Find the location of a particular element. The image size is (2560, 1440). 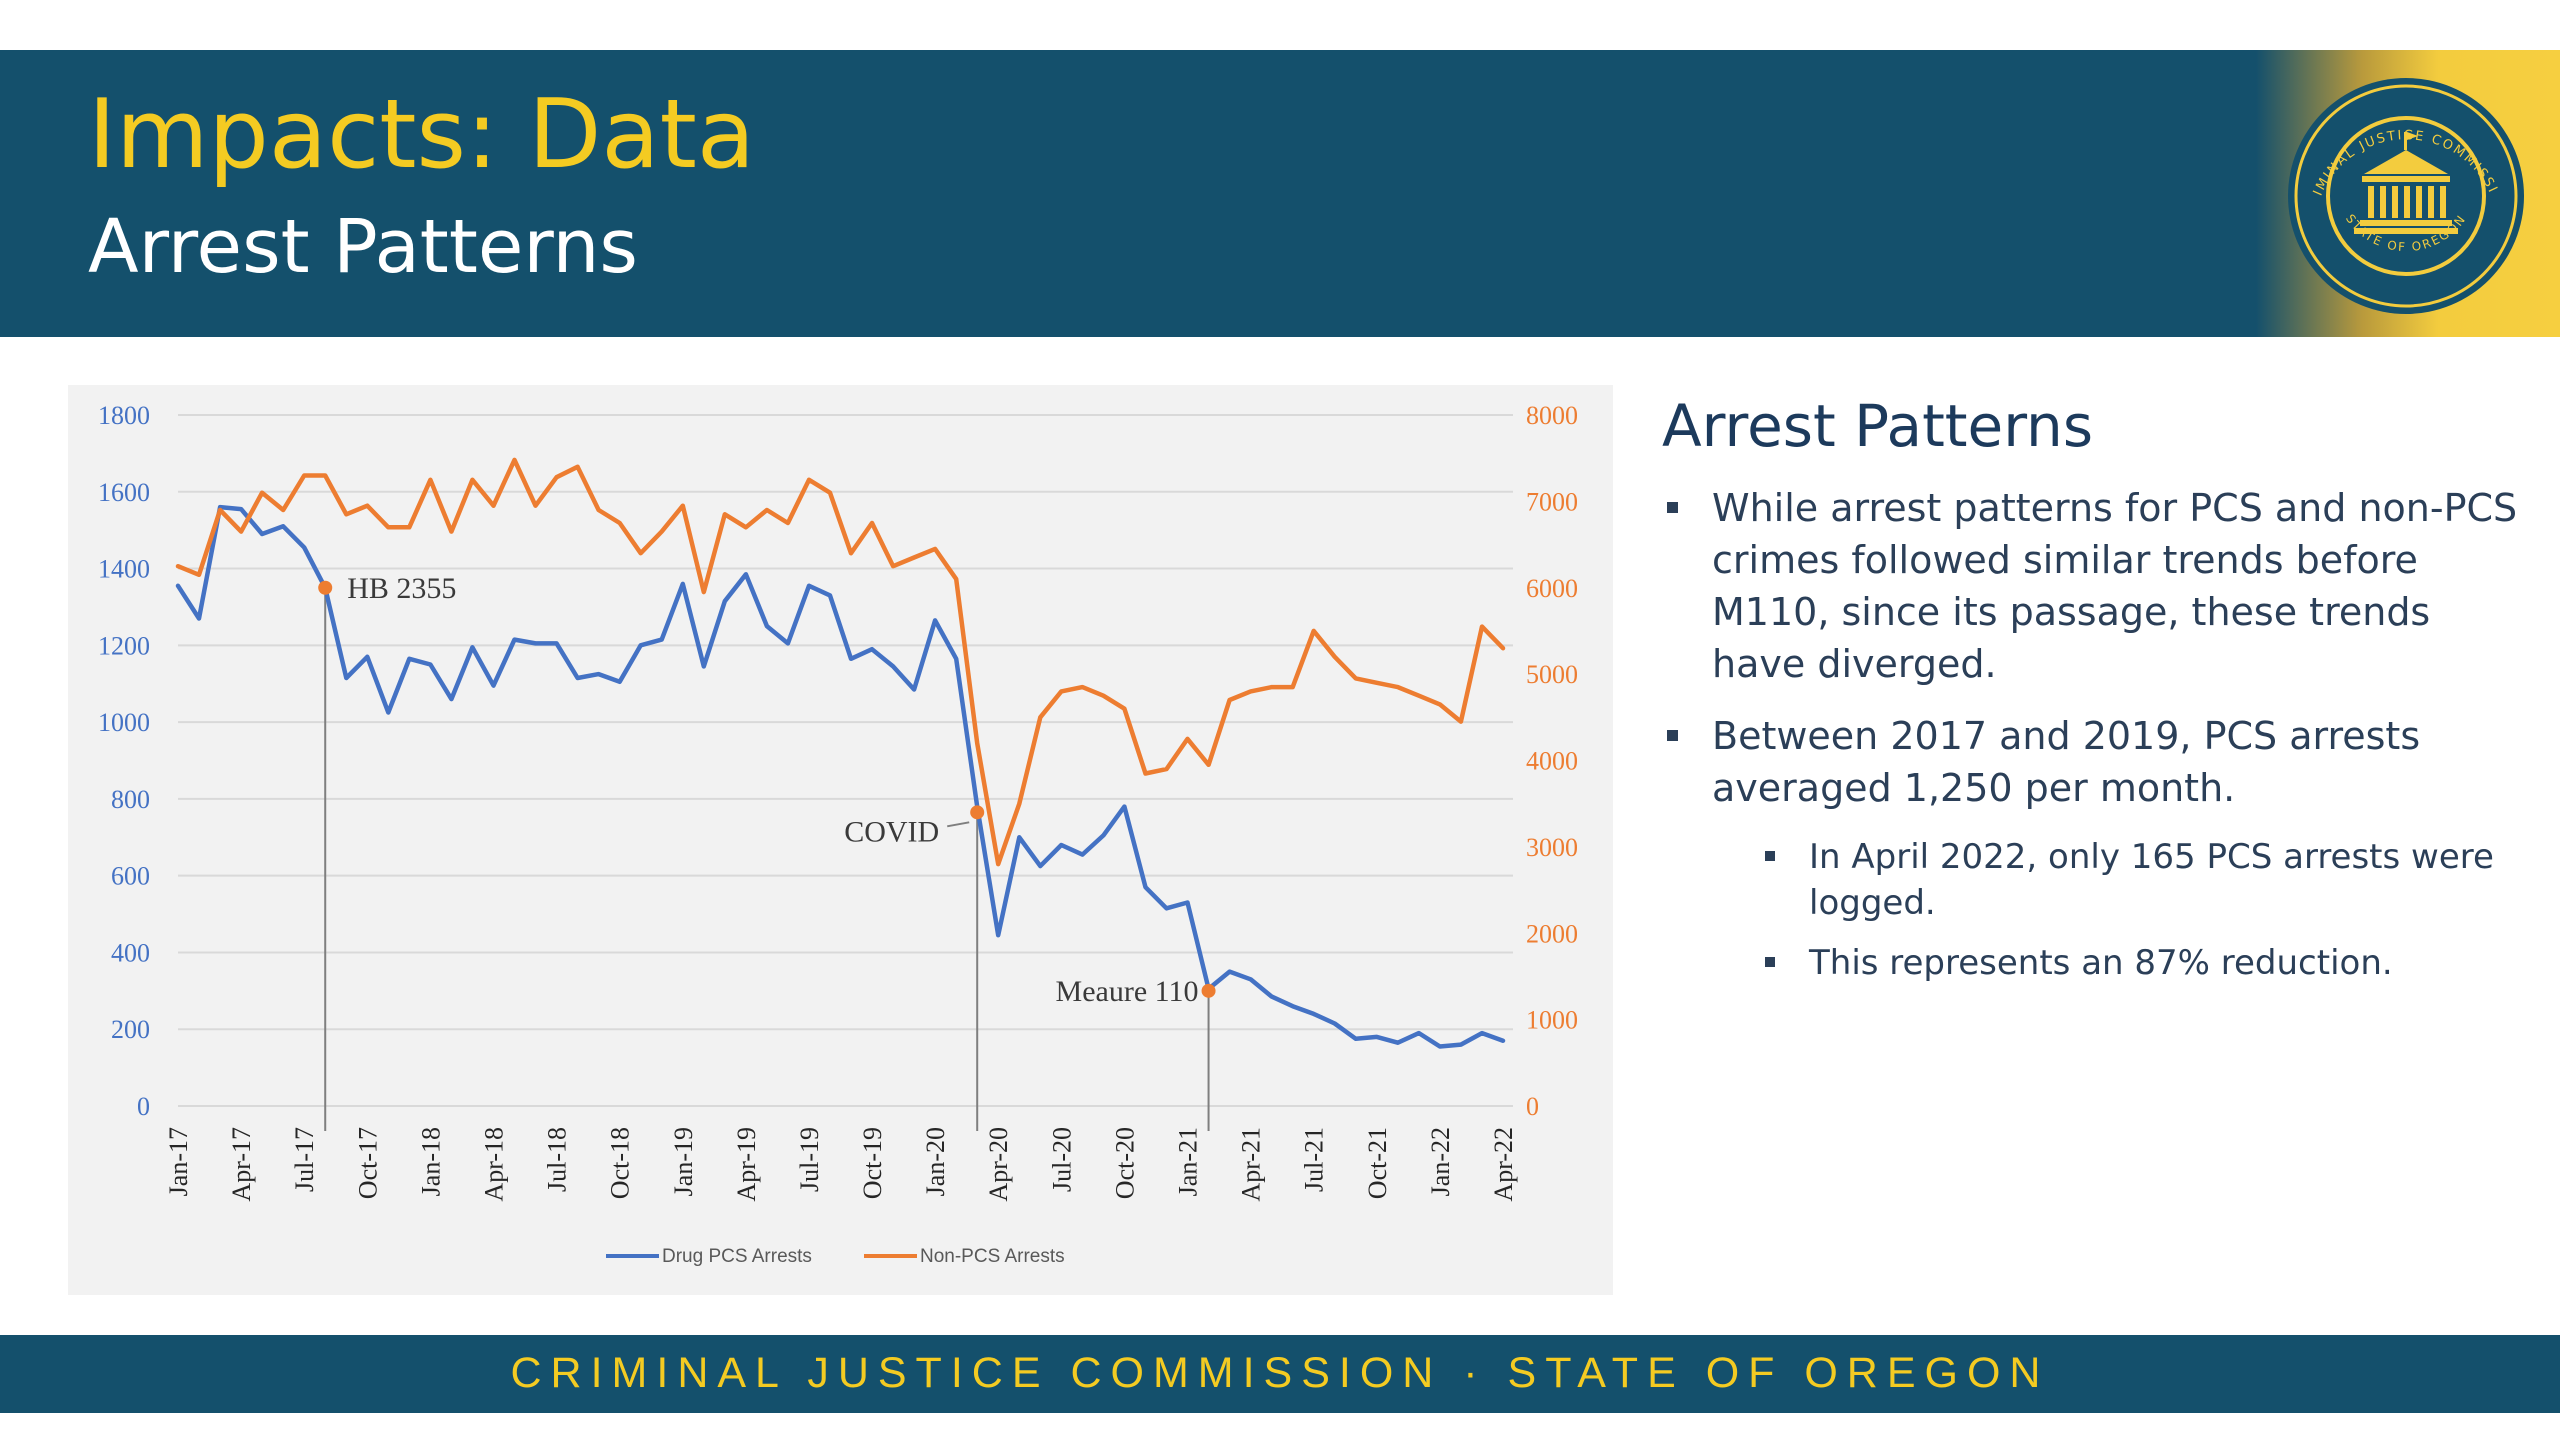

x-axis-tick-label: Jan-20 is located at coordinates (935, 1161).